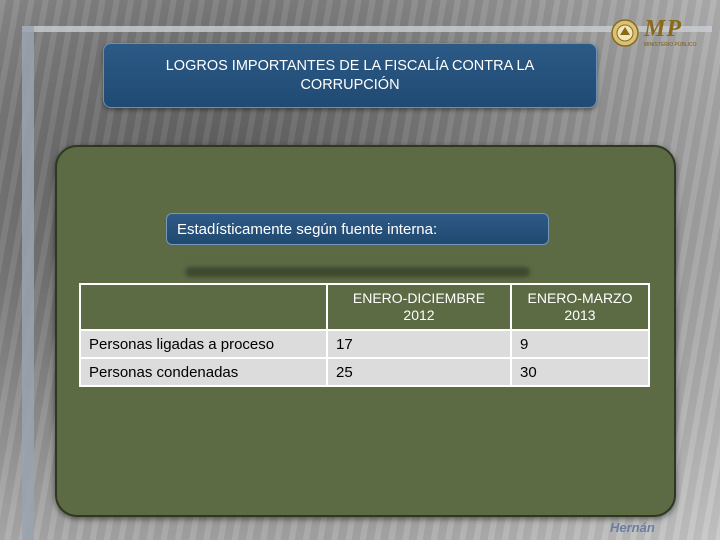  What do you see at coordinates (357, 272) in the screenshot?
I see `subtitle-shadow` at bounding box center [357, 272].